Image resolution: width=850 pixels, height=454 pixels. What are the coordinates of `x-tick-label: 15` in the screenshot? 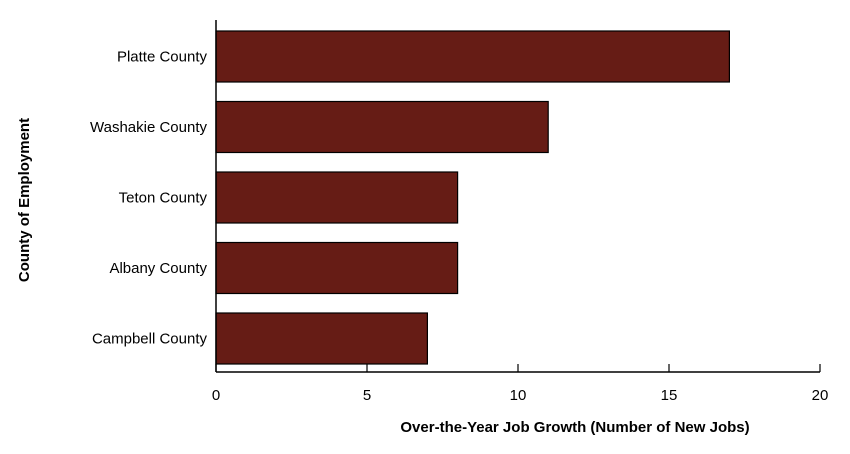 It's located at (669, 395).